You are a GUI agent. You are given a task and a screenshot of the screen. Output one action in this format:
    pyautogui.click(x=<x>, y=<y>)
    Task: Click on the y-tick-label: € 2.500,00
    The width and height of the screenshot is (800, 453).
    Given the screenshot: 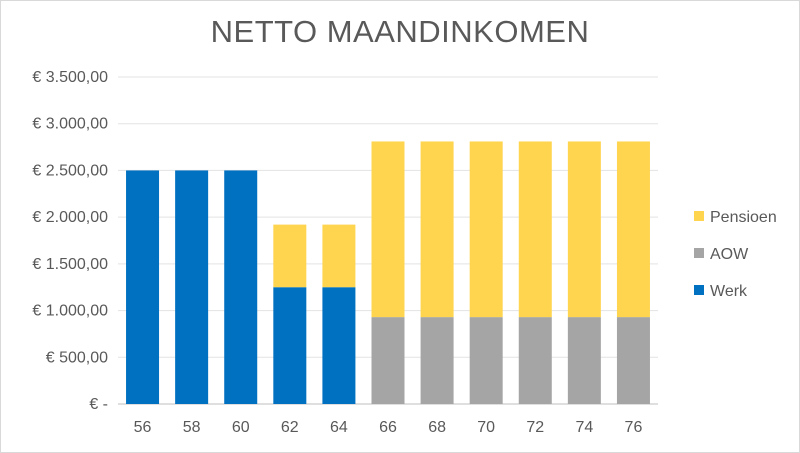 What is the action you would take?
    pyautogui.click(x=70, y=170)
    